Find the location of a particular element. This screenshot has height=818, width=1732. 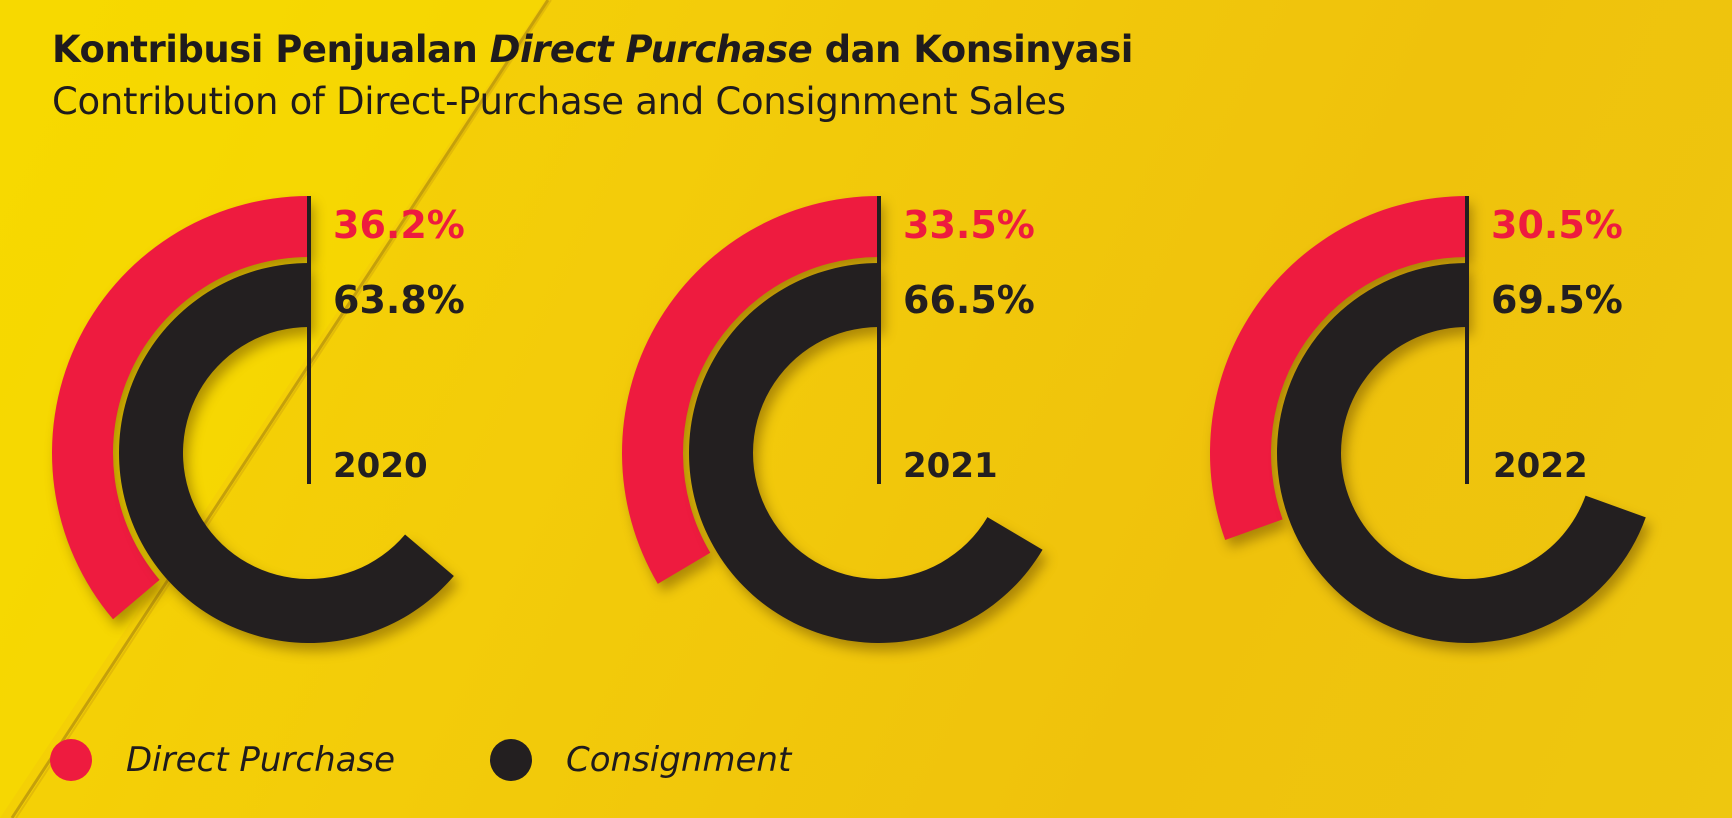

arc-direct-purchase-2021 is located at coordinates (750, 390).